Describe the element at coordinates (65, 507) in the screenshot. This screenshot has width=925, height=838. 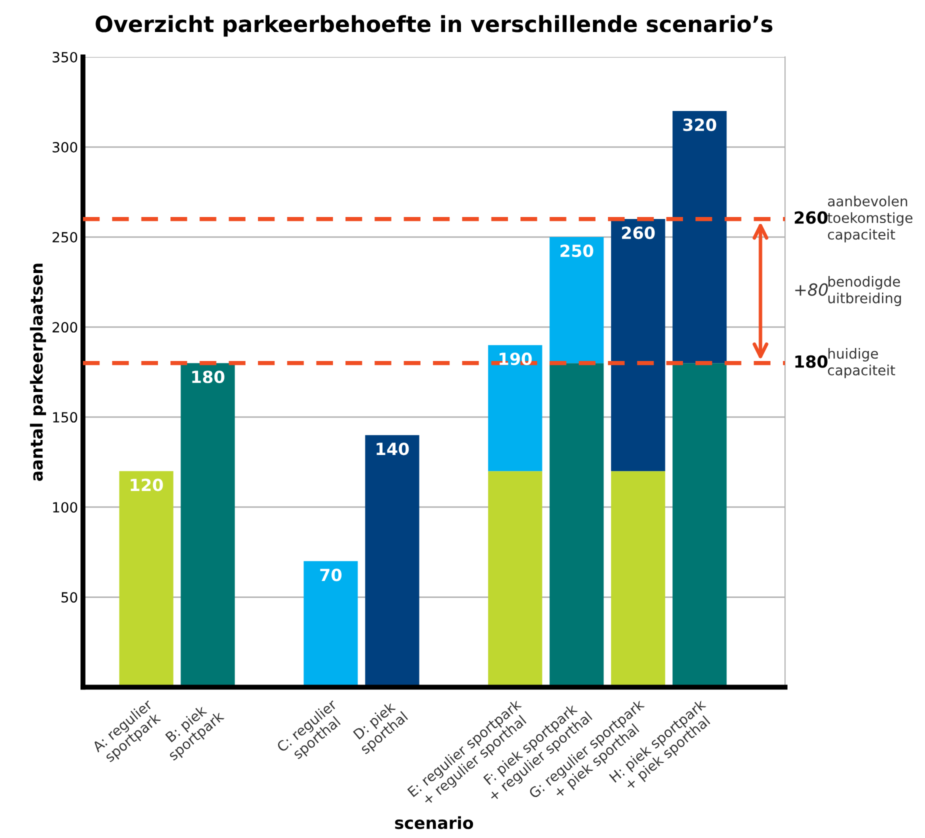
I see `y-tick-label: 100` at that location.